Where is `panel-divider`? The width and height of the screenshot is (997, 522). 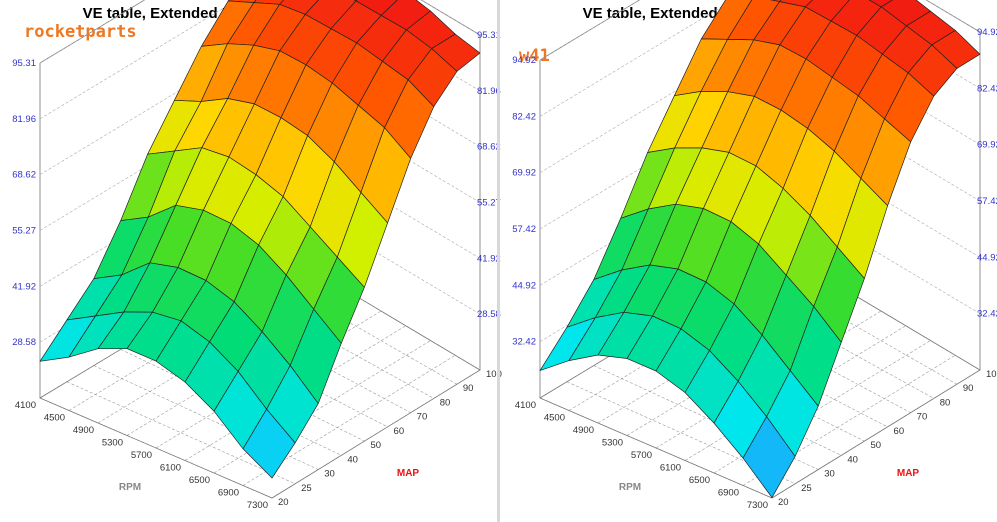
panel-divider is located at coordinates (498, 261).